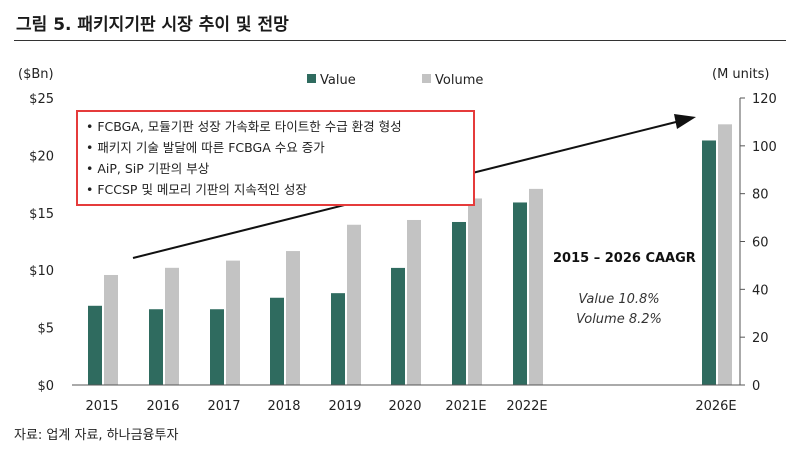 The image size is (800, 449). What do you see at coordinates (41, 271) in the screenshot?
I see `left-axis-tick-label: $10` at bounding box center [41, 271].